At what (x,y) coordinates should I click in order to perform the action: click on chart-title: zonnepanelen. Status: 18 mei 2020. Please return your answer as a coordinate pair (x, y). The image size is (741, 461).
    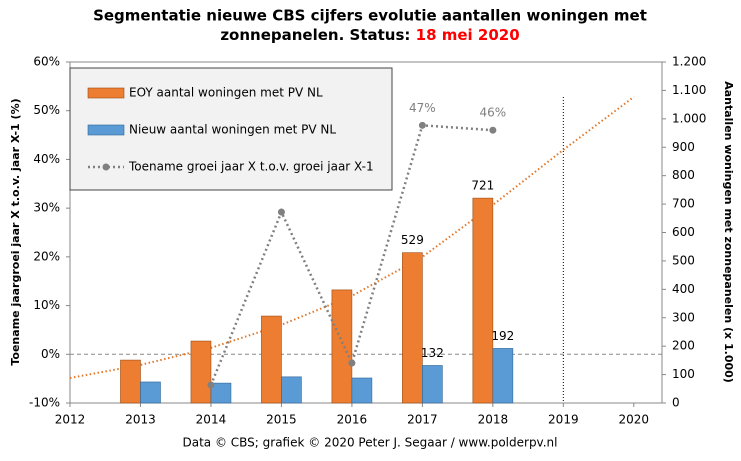
    Looking at the image, I should click on (369, 35).